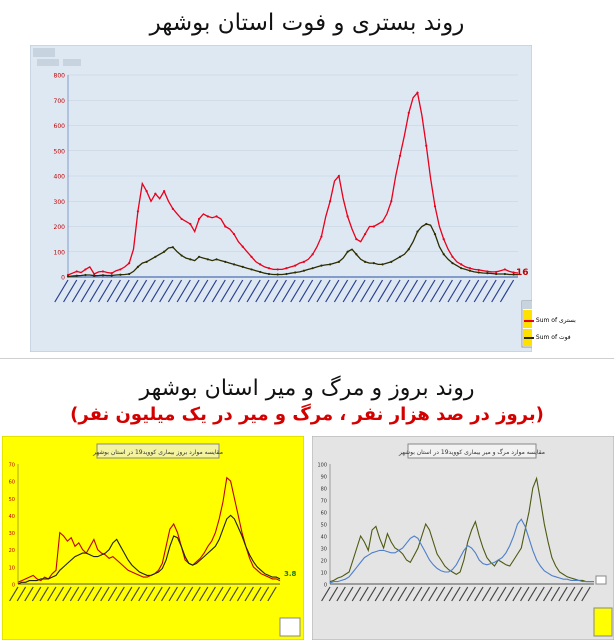 Image resolution: width=614 pixels, height=640 pixels. Describe the element at coordinates (324, 562) in the screenshot. I see `y-tick-label: 20` at that location.